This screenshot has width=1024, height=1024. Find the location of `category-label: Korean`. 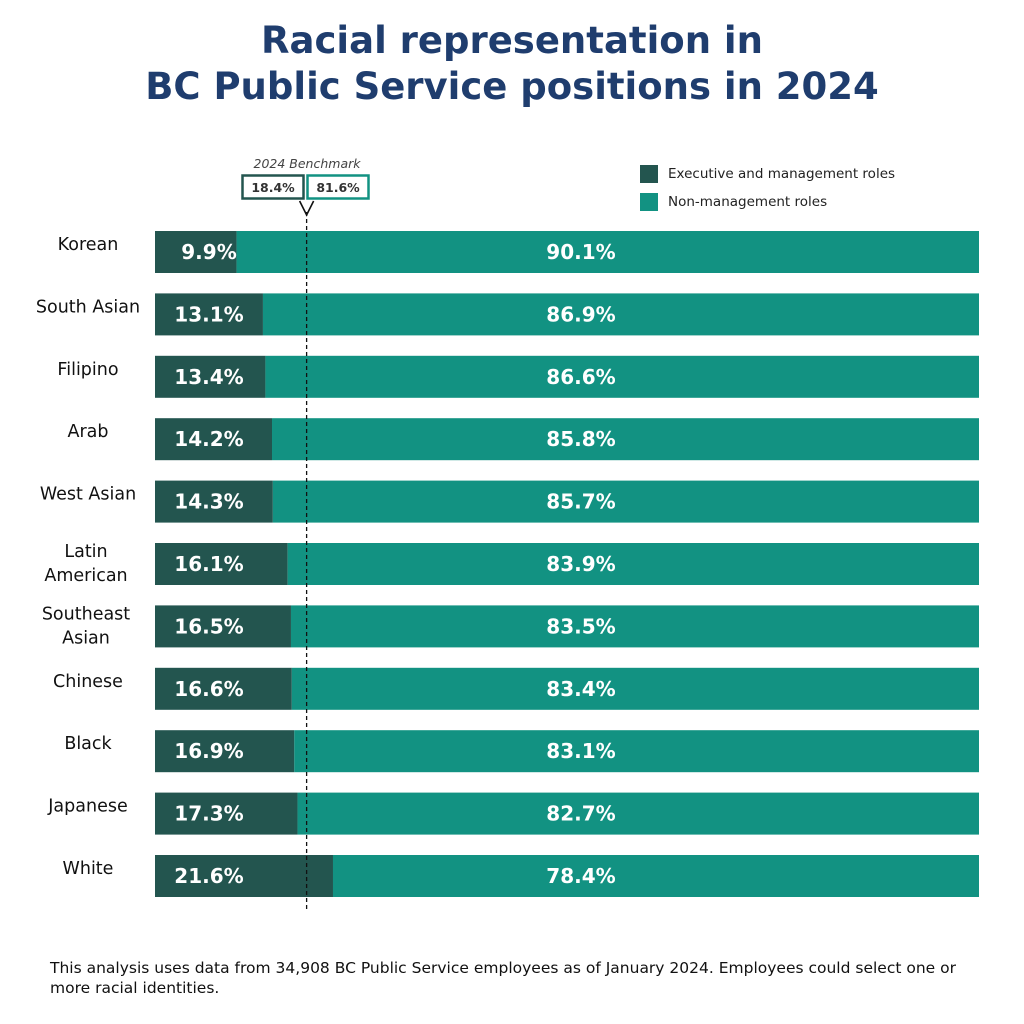

category-label: Korean is located at coordinates (88, 245).